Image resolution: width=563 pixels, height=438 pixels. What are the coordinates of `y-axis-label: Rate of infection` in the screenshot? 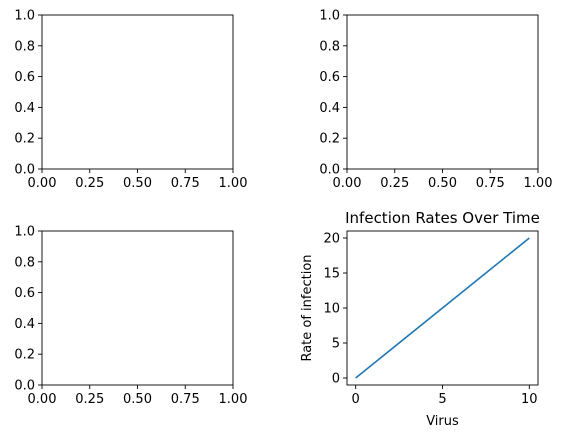 It's located at (307, 307).